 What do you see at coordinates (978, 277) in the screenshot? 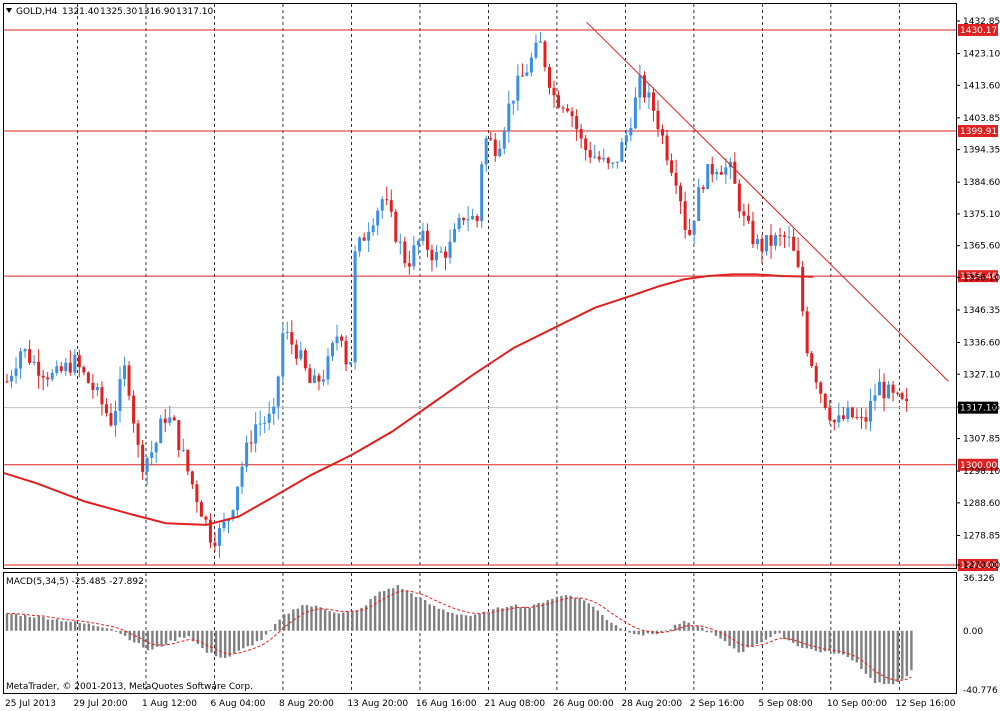
I see `level-price-label: 1356.46` at bounding box center [978, 277].